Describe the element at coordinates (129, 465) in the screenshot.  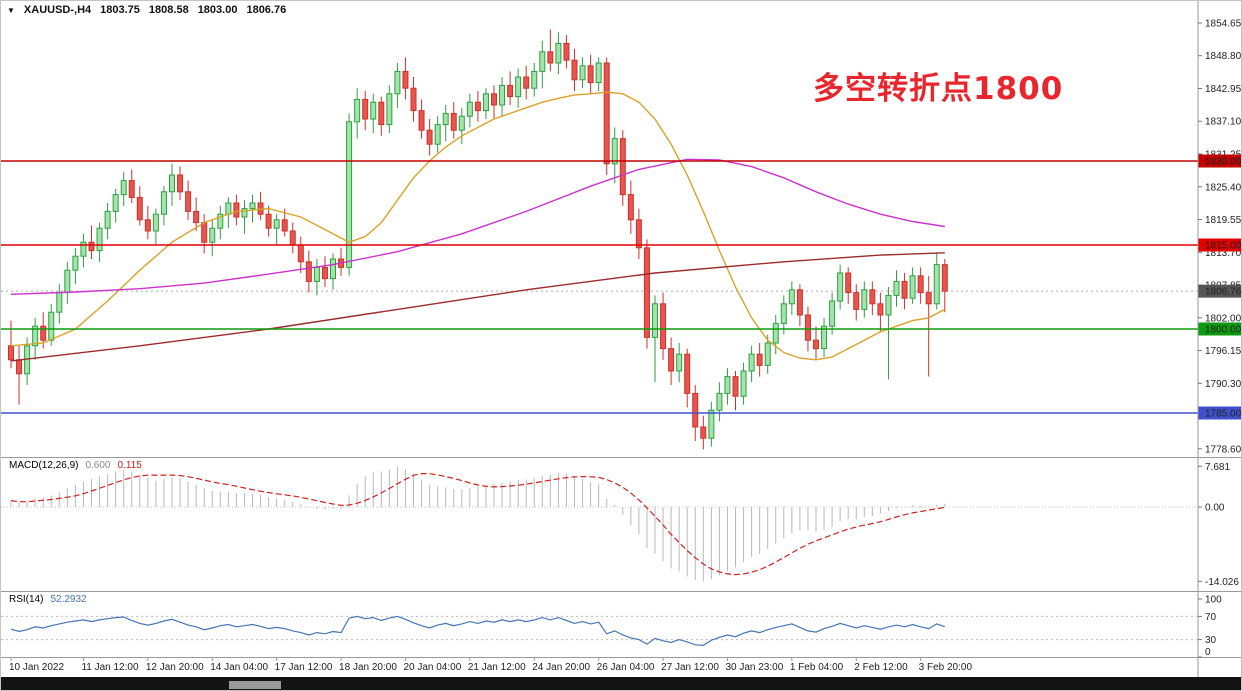
I see `macd-value-signal: 0.115` at that location.